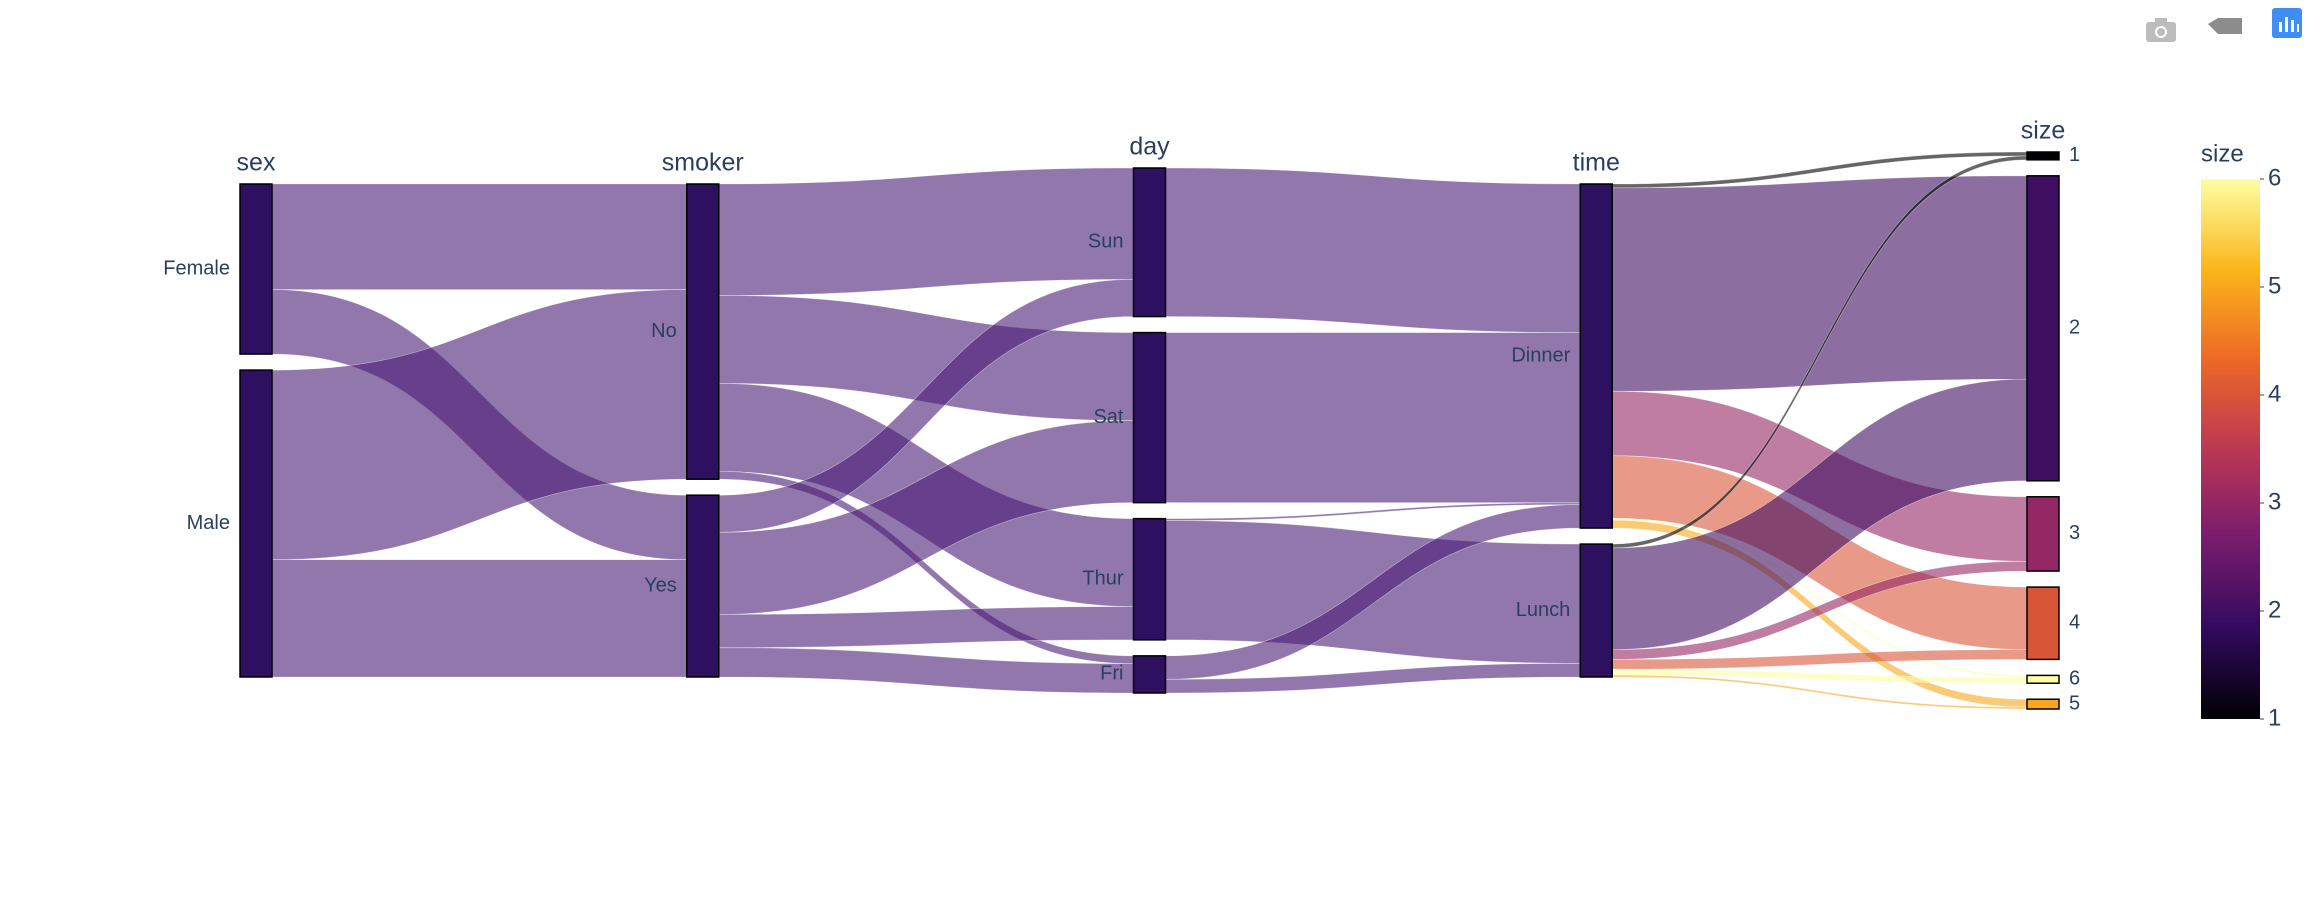 This screenshot has height=905, width=2316. What do you see at coordinates (196, 268) in the screenshot?
I see `category-label: Female` at bounding box center [196, 268].